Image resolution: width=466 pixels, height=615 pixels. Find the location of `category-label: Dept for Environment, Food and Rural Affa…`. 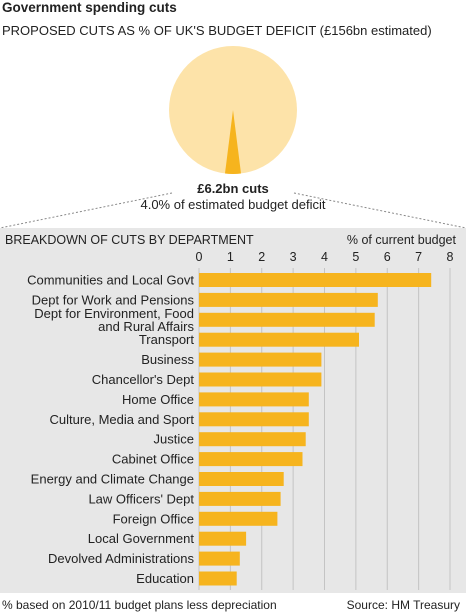

category-label: Dept for Environment, Food and Rural Affa… is located at coordinates (114, 320).